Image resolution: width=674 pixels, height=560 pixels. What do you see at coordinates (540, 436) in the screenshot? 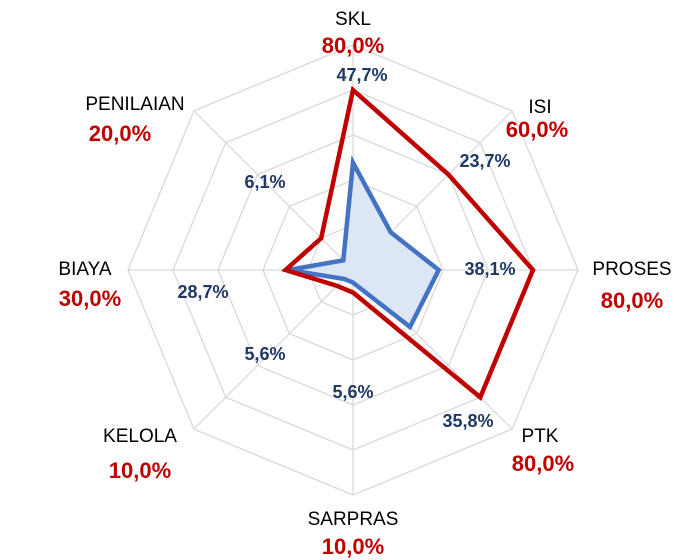
I see `category-label: PTK` at bounding box center [540, 436].